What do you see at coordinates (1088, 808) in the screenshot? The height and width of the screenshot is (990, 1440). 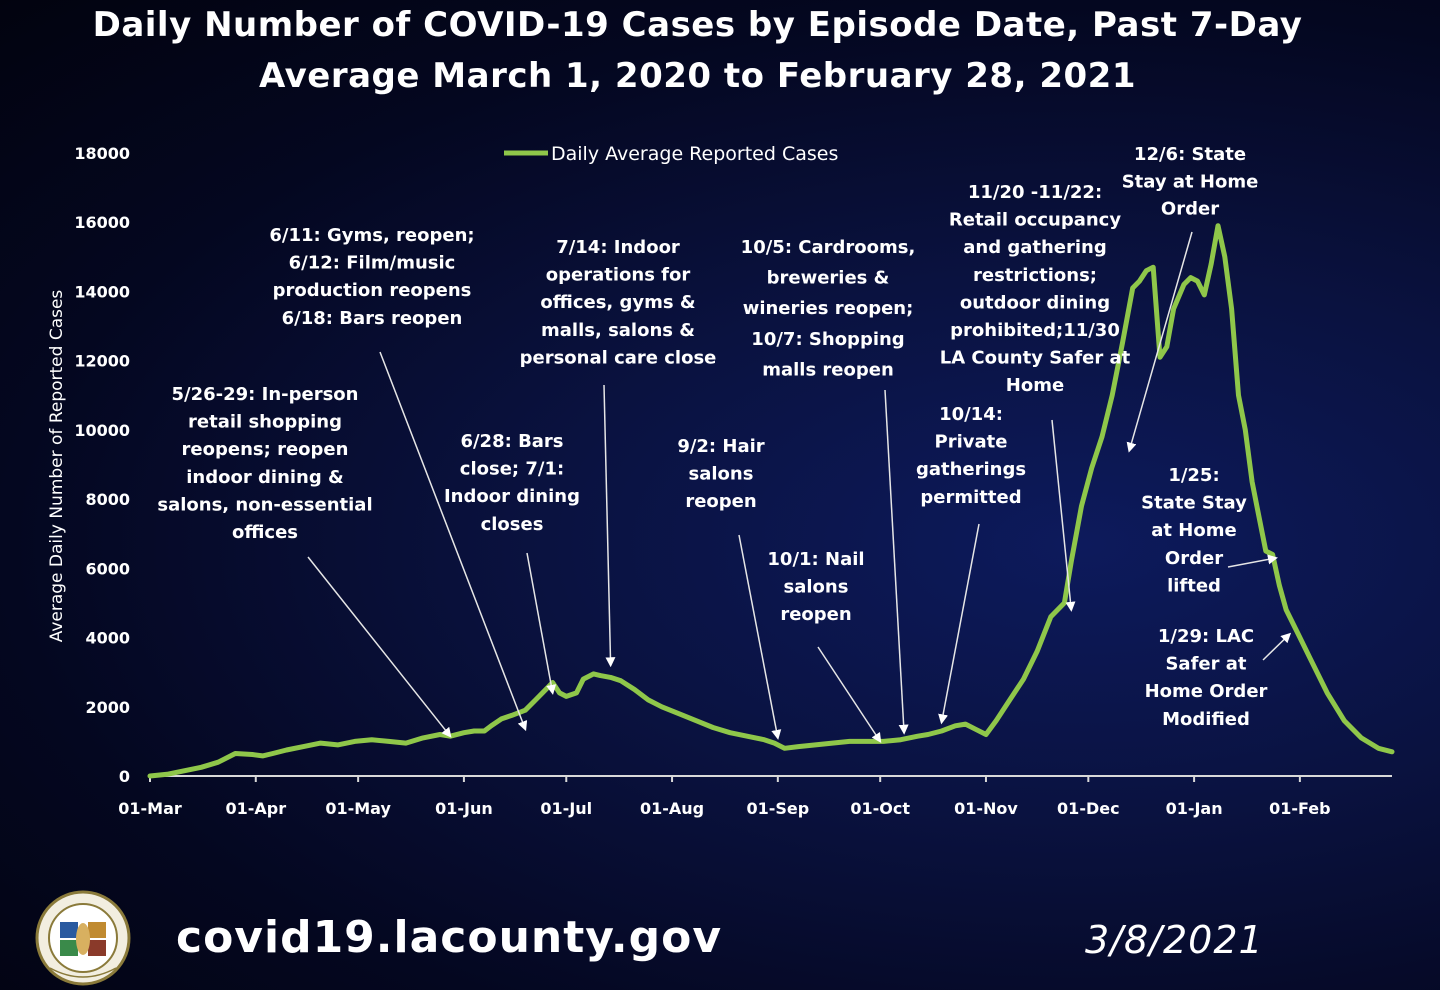 I see `x-tick-label: 01-Dec` at bounding box center [1088, 808].